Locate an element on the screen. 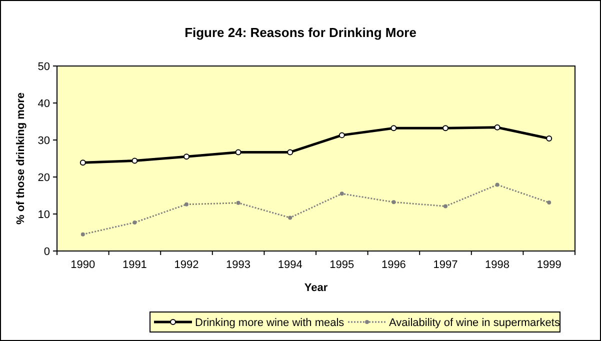 The image size is (601, 341). x-tick-label: 1999 is located at coordinates (549, 265).